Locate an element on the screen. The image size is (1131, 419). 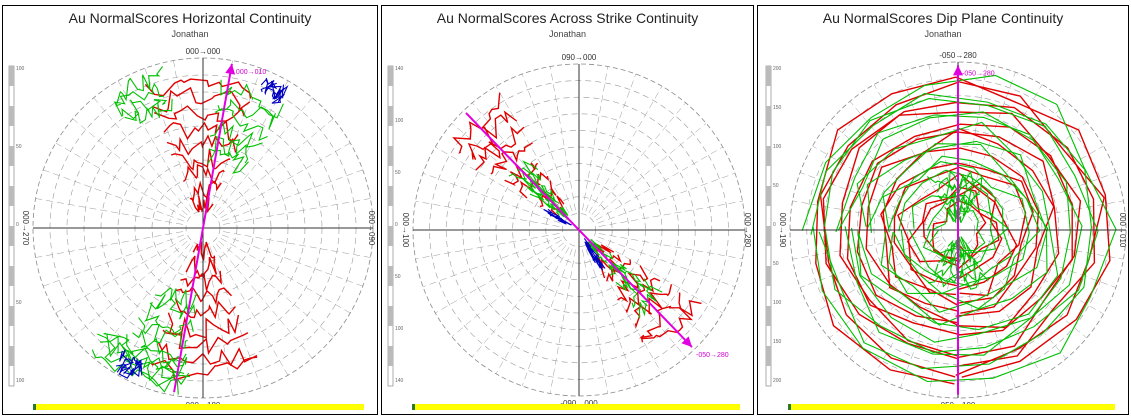
direction-label-right: 000→280 is located at coordinates (747, 230).